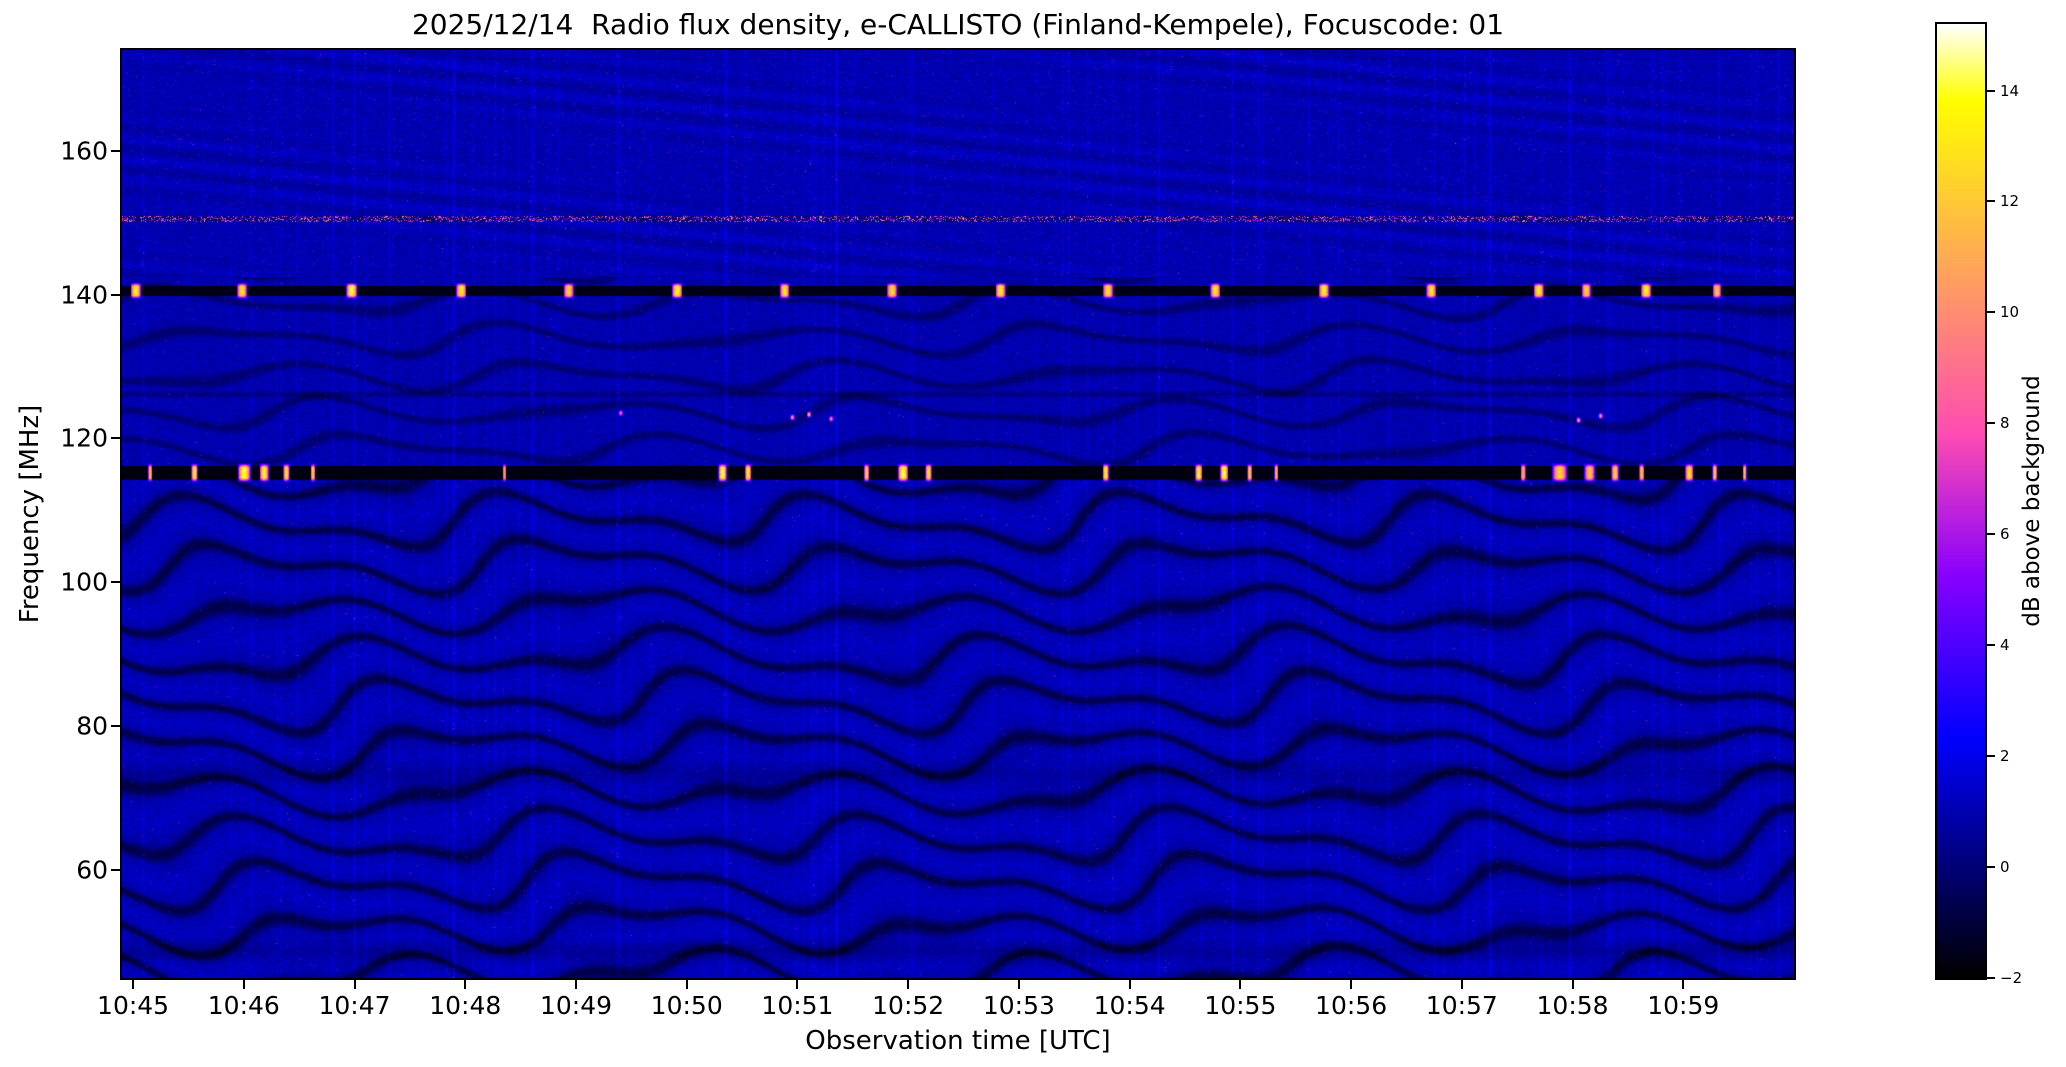 Image resolution: width=2066 pixels, height=1067 pixels. What do you see at coordinates (1351, 1005) in the screenshot?
I see `x-tick-label: 10:56` at bounding box center [1351, 1005].